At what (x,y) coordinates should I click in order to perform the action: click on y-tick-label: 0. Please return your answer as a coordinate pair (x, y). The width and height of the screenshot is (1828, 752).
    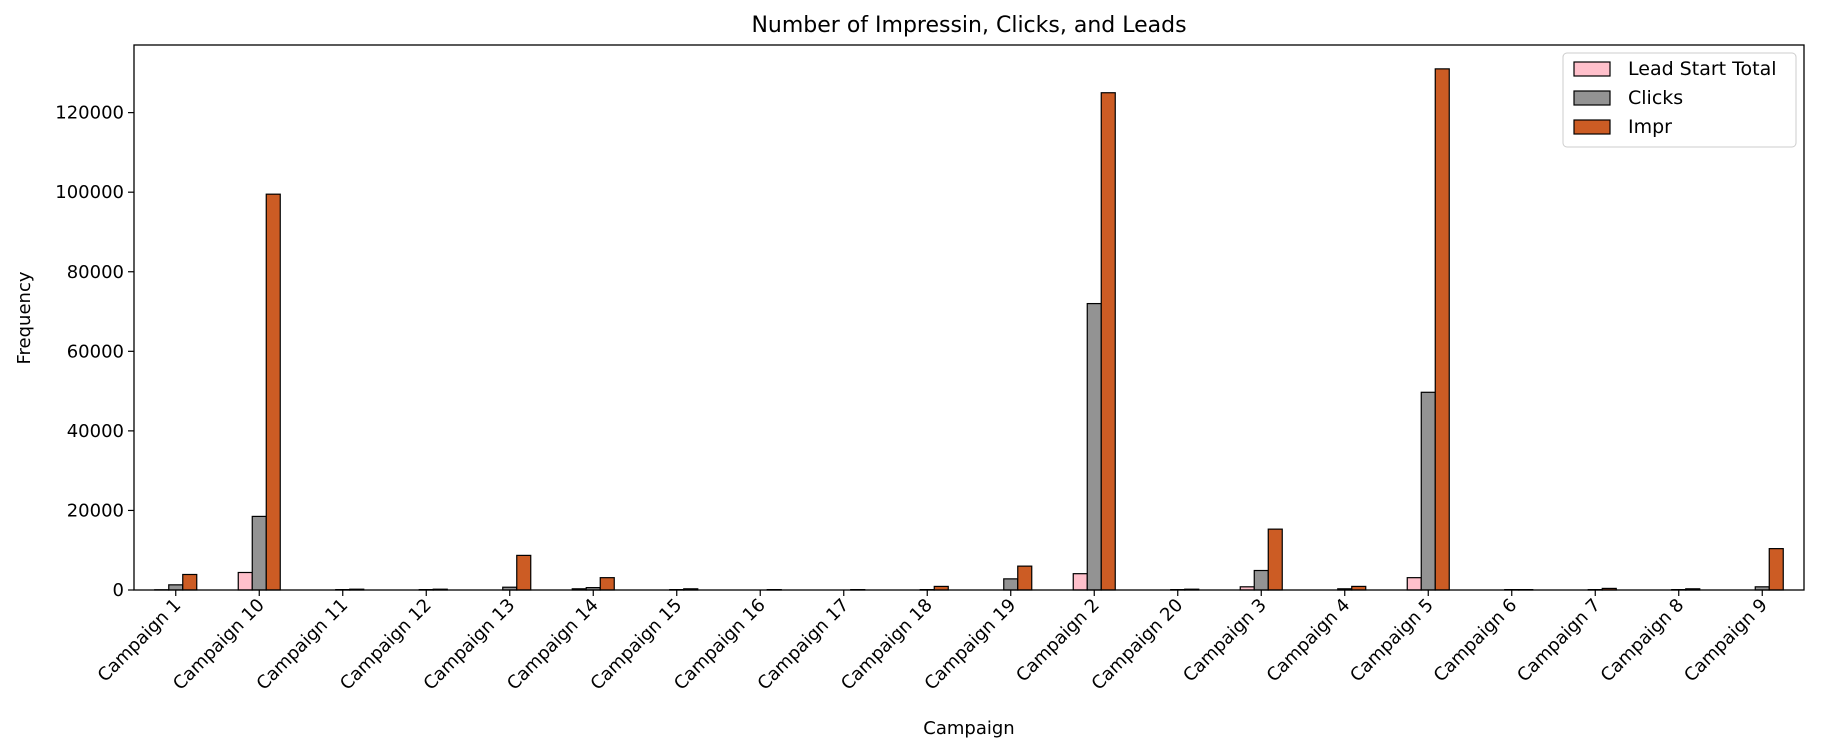
    Looking at the image, I should click on (118, 590).